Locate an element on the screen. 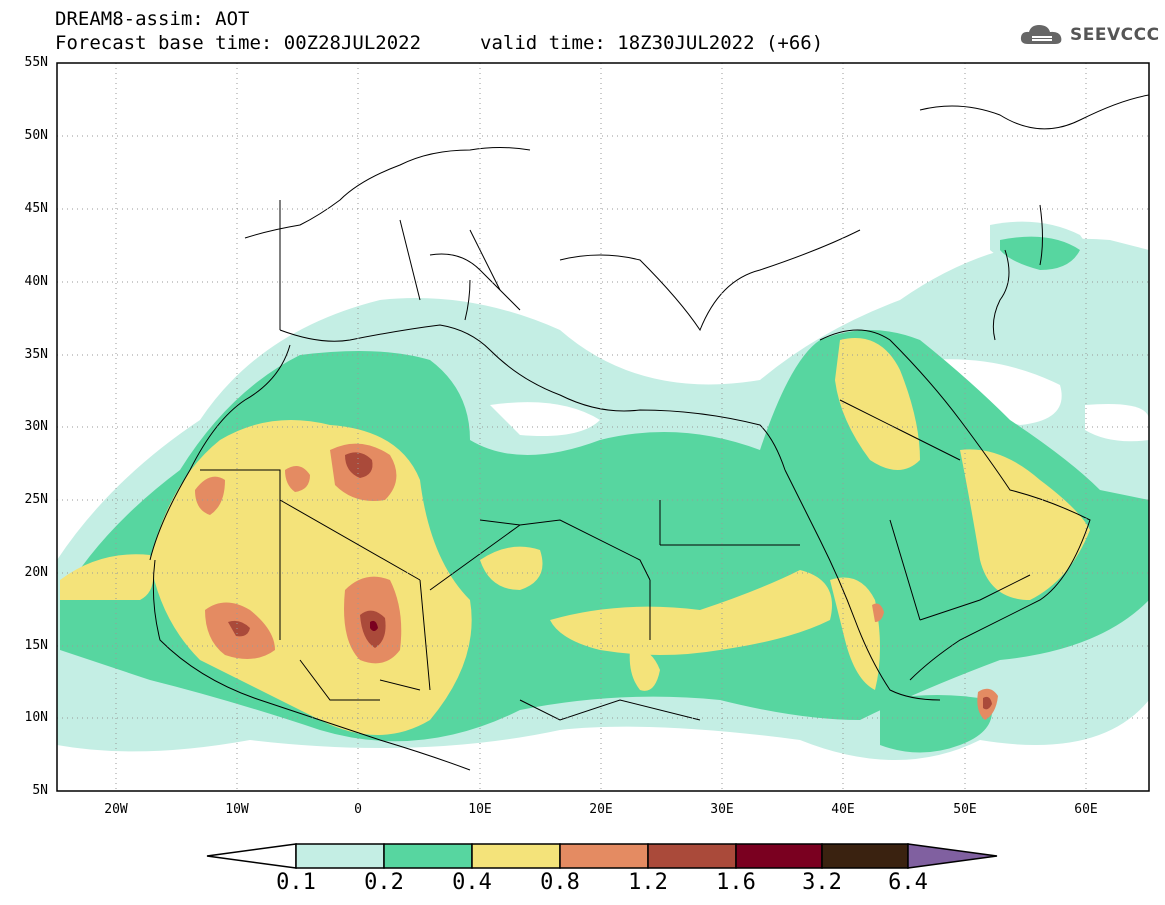 This screenshot has width=1165, height=905. forecast-base-time: Forecast base time: 00Z28JUL2022 is located at coordinates (238, 43).